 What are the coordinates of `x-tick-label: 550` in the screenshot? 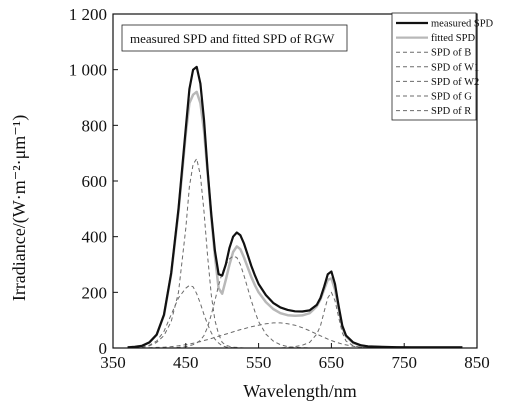 It's located at (259, 362).